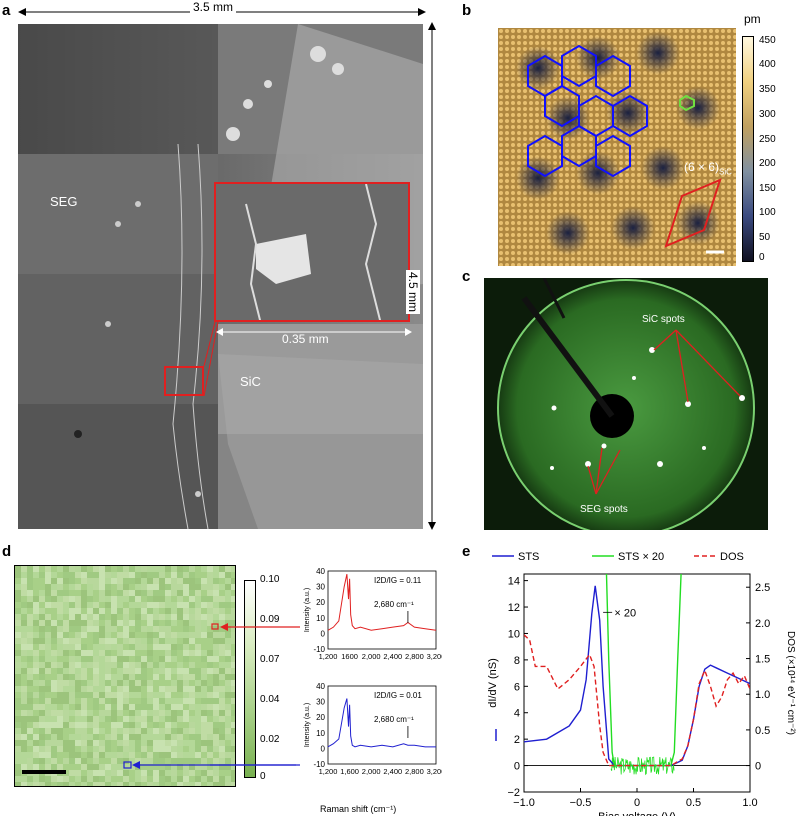  Describe the element at coordinates (767, 64) in the screenshot. I see `cb-tick: 400` at that location.